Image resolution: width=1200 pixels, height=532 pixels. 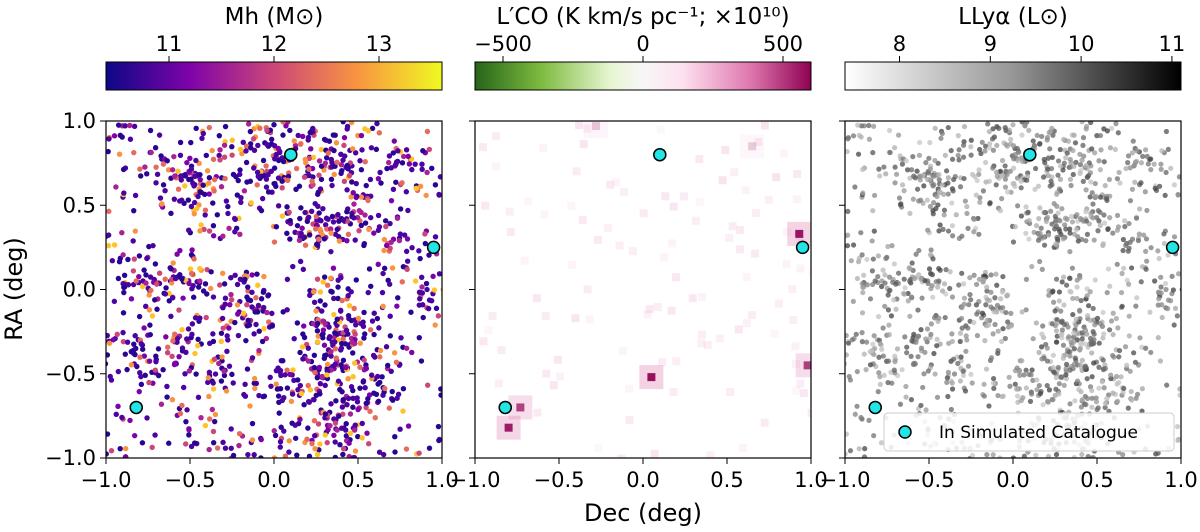 I want to click on co-peak-halo, so click(x=803, y=365).